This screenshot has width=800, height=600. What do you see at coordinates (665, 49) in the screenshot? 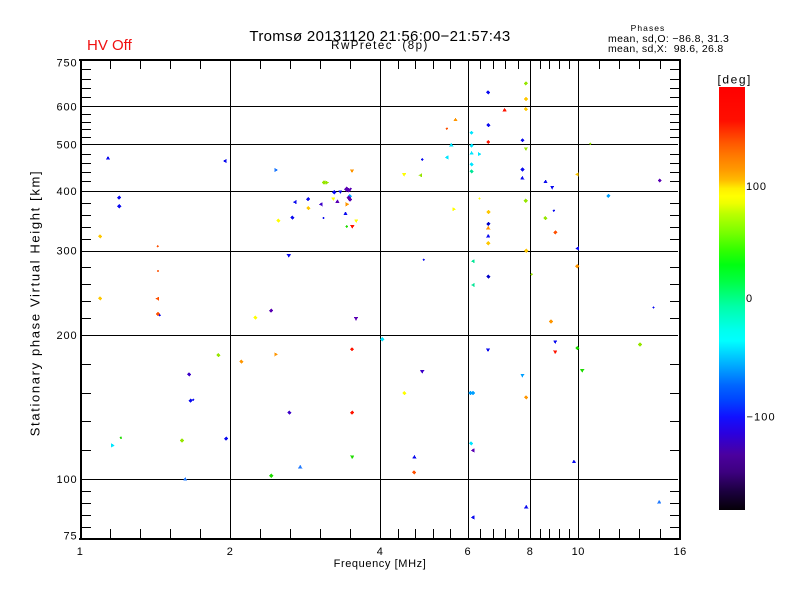
I see `svg-text: mean, sd,X: 98.6, 26.8` at bounding box center [665, 49].